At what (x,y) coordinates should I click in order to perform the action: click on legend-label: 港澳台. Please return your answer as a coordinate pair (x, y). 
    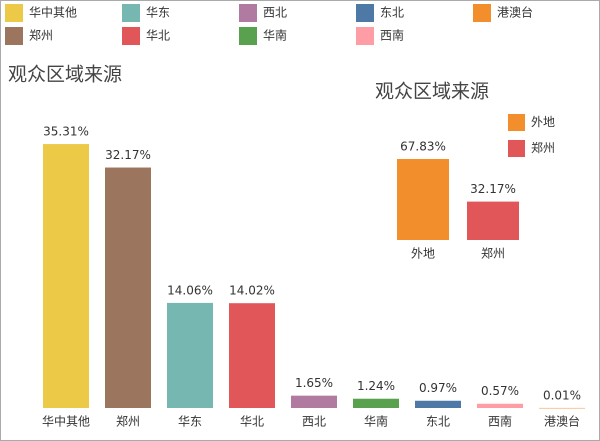
    Looking at the image, I should click on (515, 12).